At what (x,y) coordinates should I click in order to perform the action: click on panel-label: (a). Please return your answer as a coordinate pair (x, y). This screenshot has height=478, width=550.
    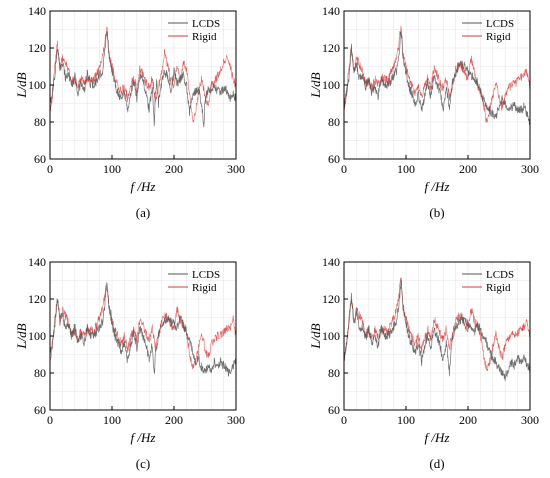
    Looking at the image, I should click on (143, 212).